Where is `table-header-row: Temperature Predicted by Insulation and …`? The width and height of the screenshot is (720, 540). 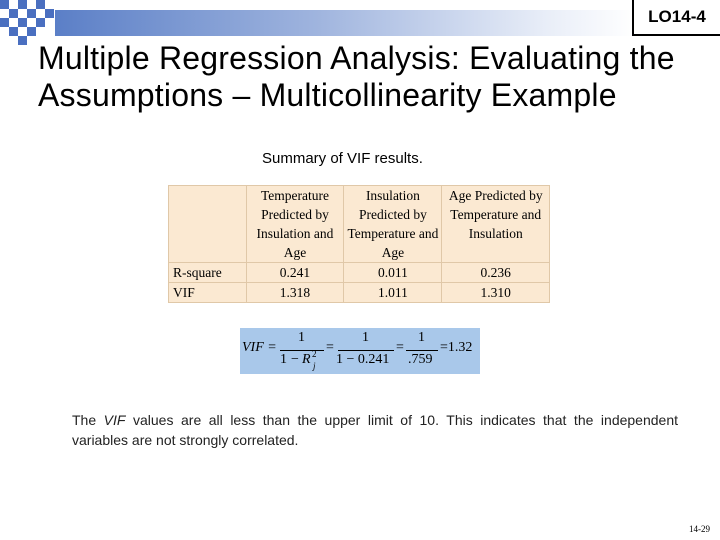
table-header-row: Temperature Predicted by Insulation and … is located at coordinates (359, 224).